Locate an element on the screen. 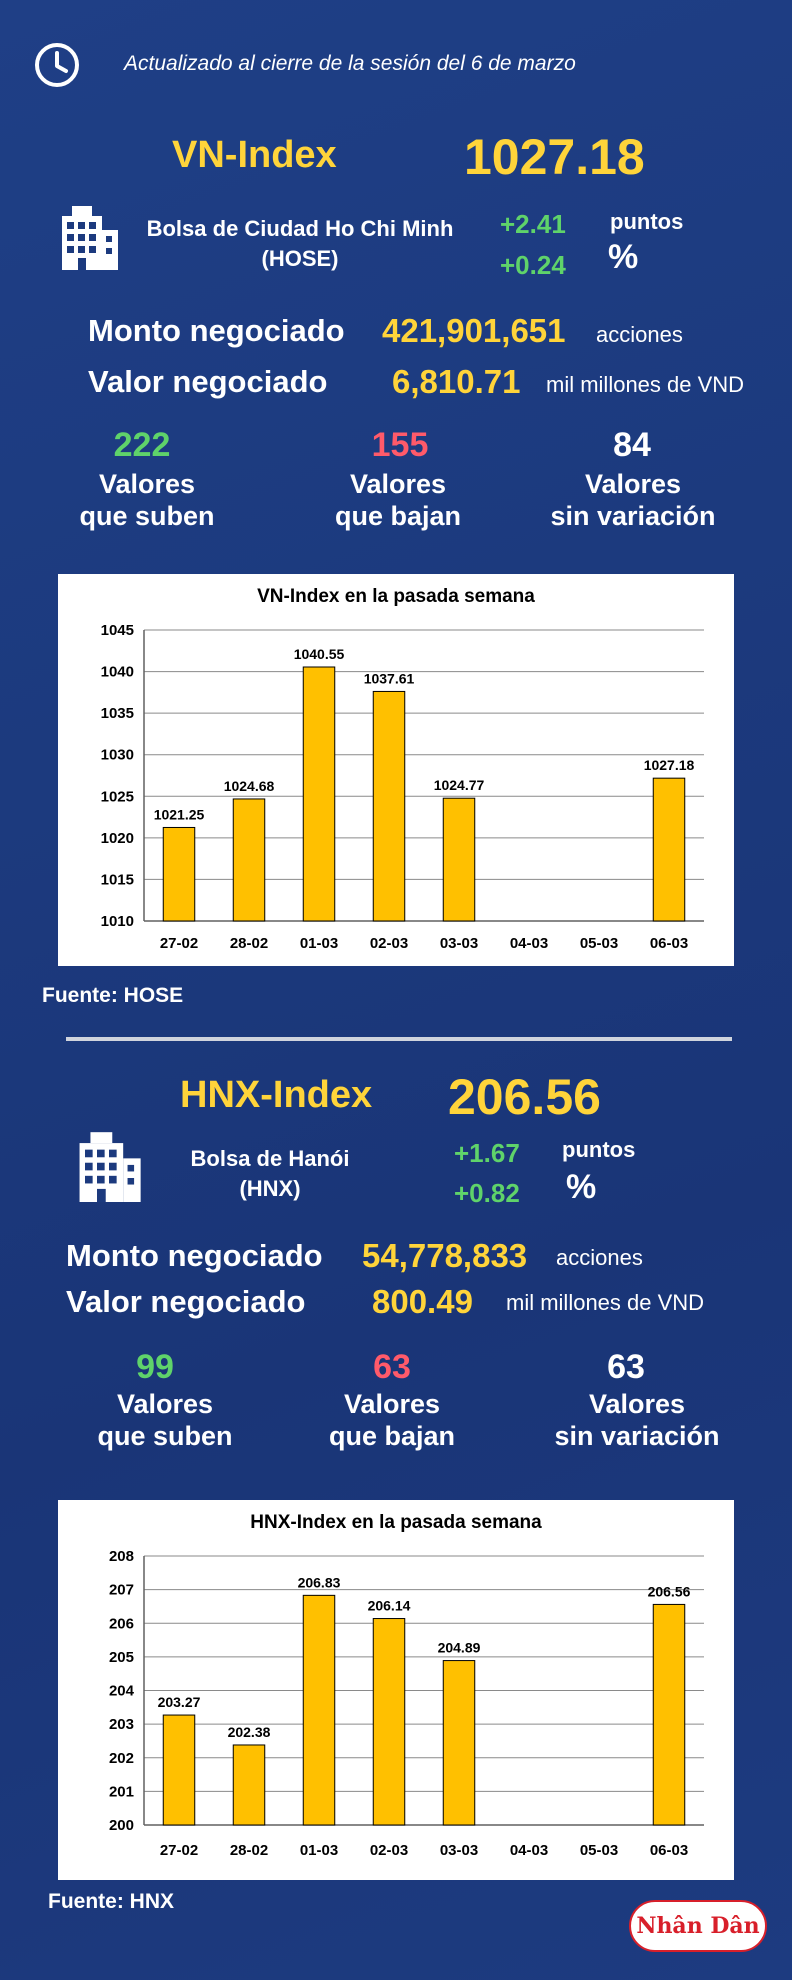 This screenshot has width=792, height=1980. hnx-volume-value: 54,778,833 is located at coordinates (445, 1255).